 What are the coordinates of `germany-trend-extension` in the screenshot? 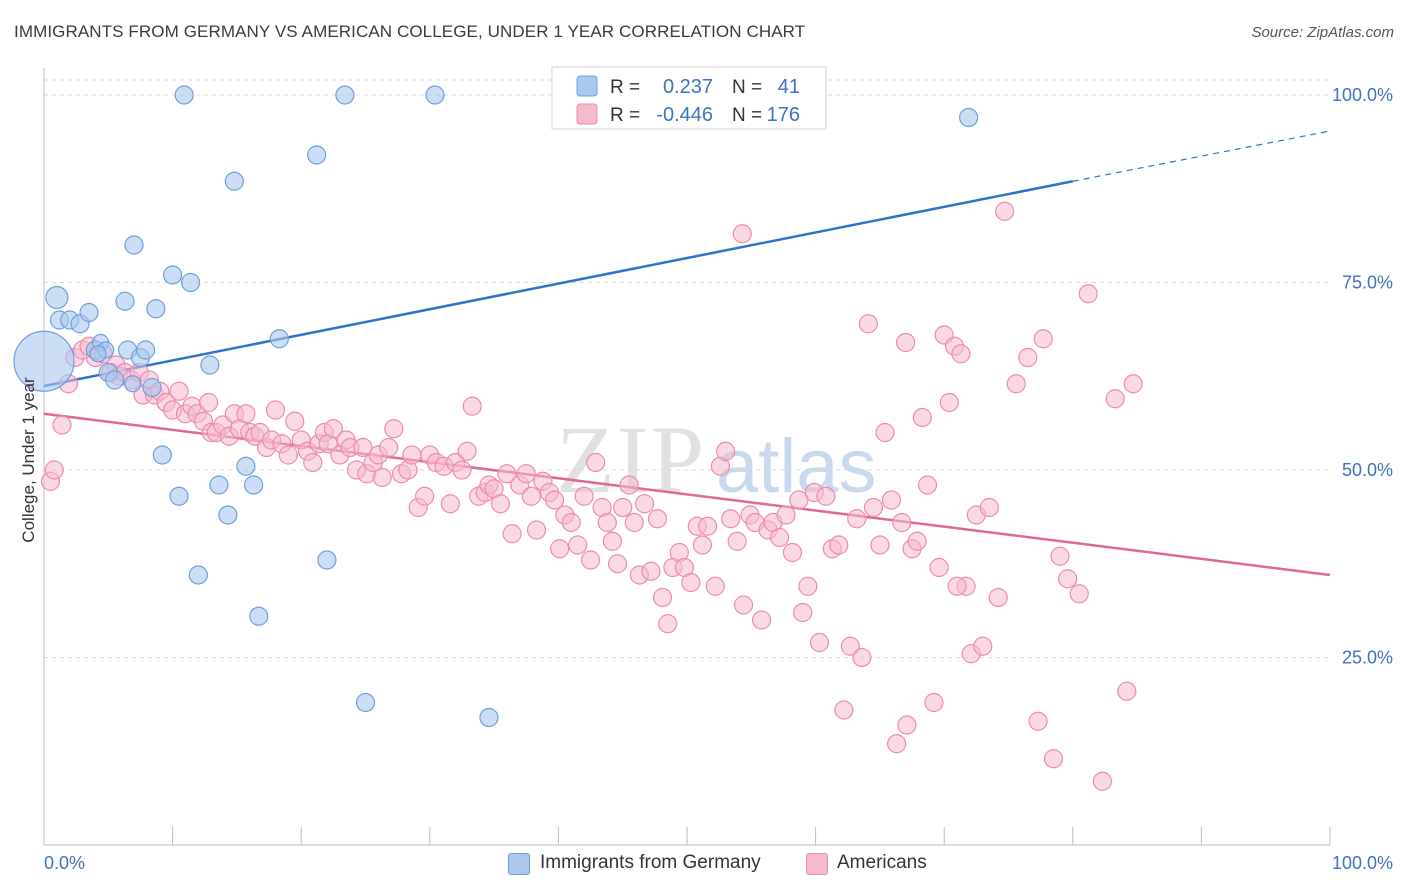 It's located at (1201, 156).